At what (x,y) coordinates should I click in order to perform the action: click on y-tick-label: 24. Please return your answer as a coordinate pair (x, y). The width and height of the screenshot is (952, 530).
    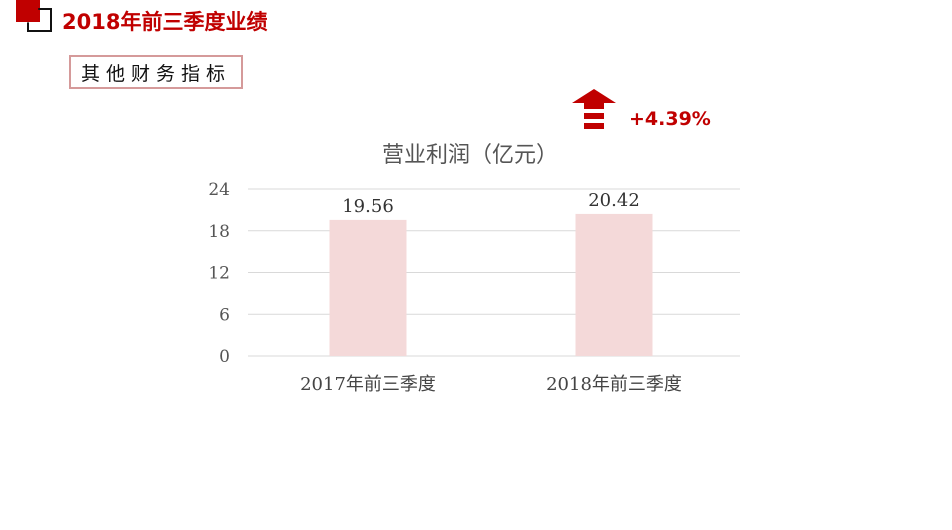
    Looking at the image, I should click on (219, 190).